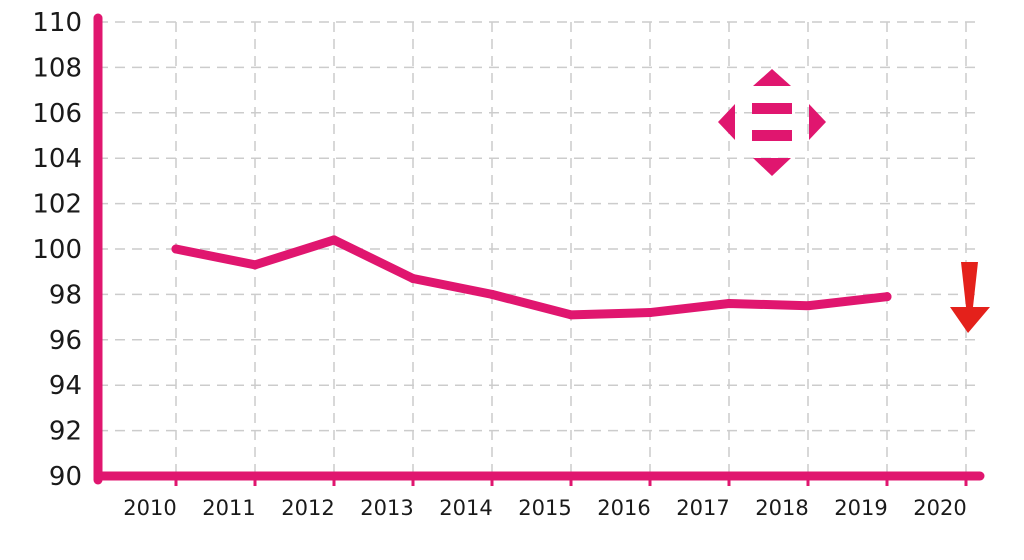 Image resolution: width=1024 pixels, height=560 pixels. I want to click on x-tick-label-4: 2014, so click(465, 508).